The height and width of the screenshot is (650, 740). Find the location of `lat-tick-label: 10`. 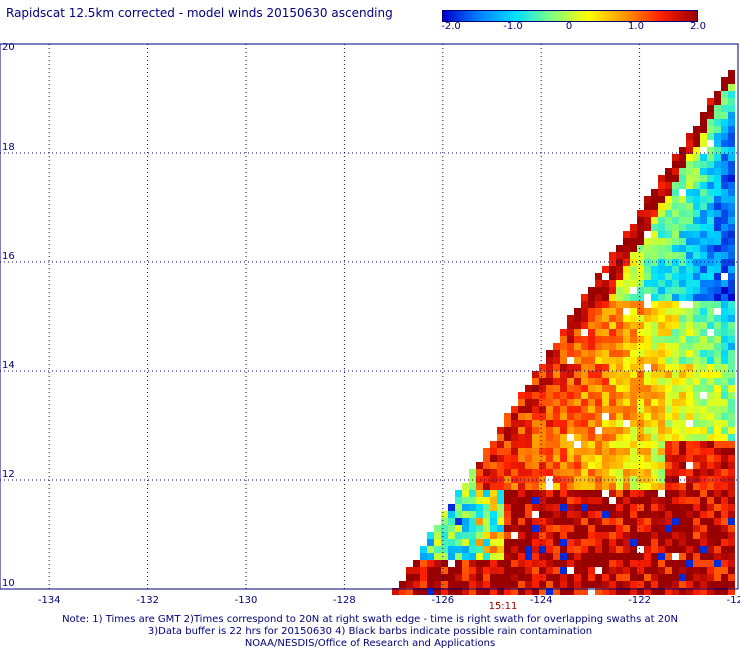

lat-tick-label: 10 is located at coordinates (8, 583).